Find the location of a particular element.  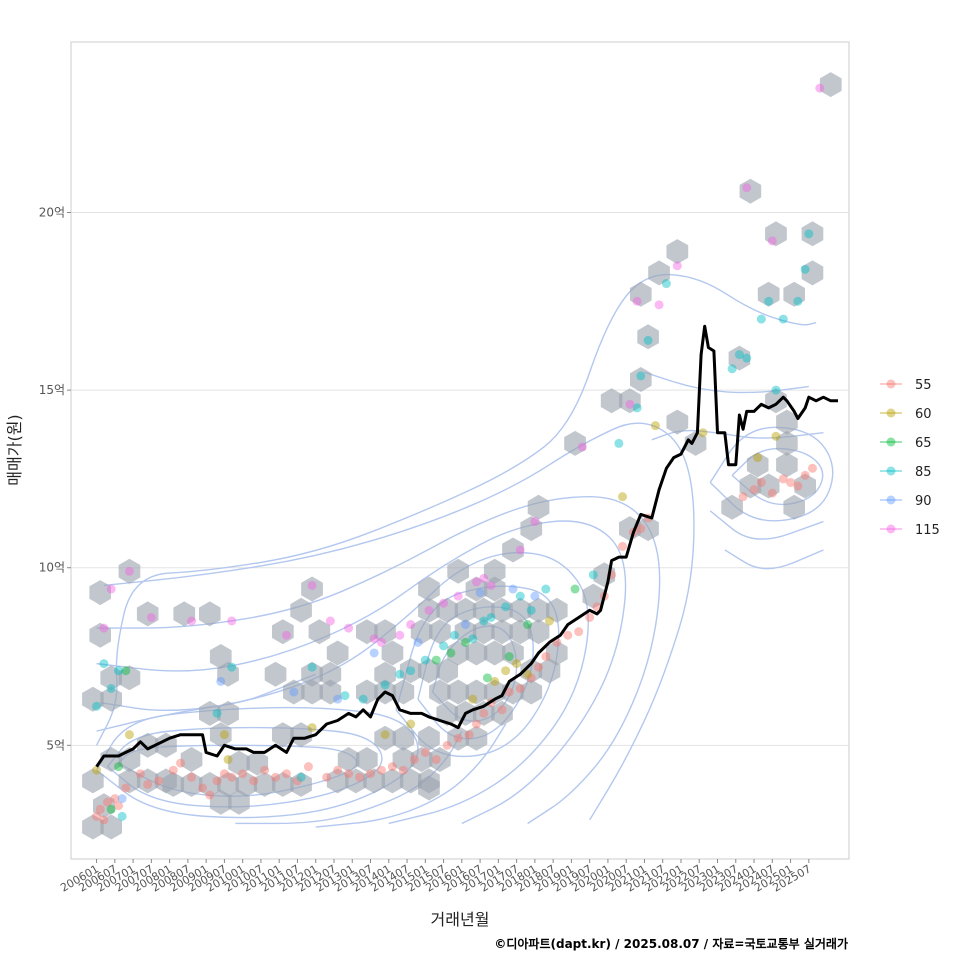

y-tick-label: 10억 is located at coordinates (52, 568).